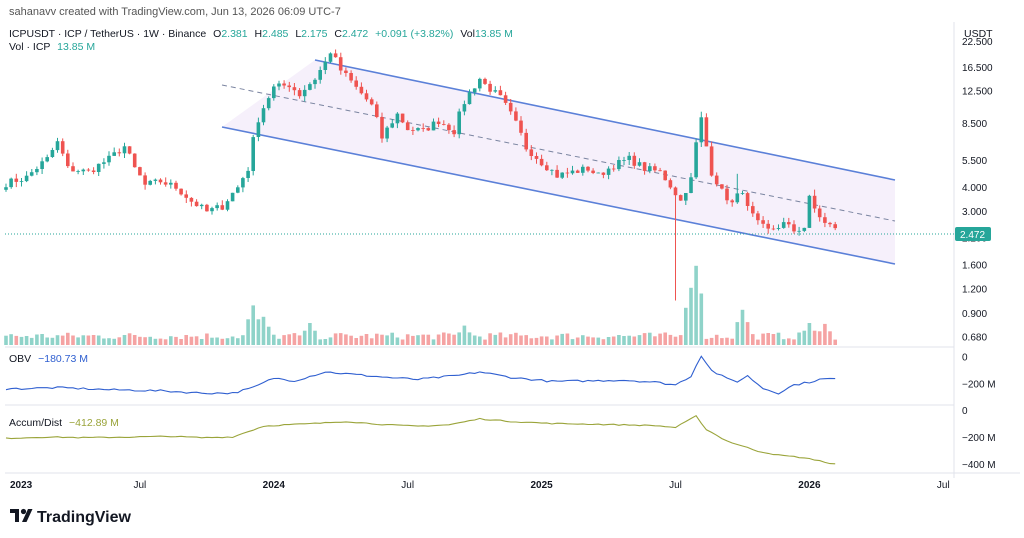 Image resolution: width=1024 pixels, height=538 pixels. I want to click on price-tick-label: 4.000, so click(974, 188).